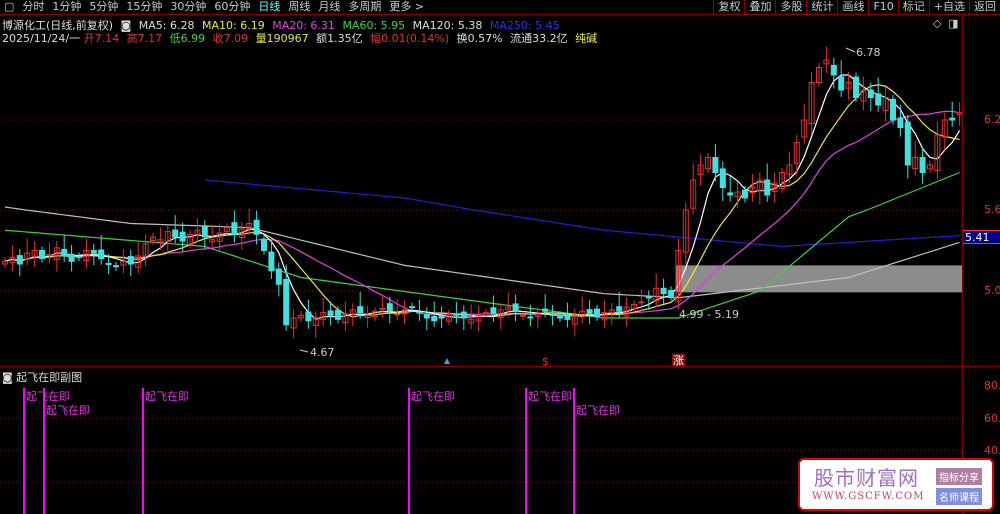  What do you see at coordinates (866, 478) in the screenshot?
I see `watermark-name: 股市财富网` at bounding box center [866, 478].